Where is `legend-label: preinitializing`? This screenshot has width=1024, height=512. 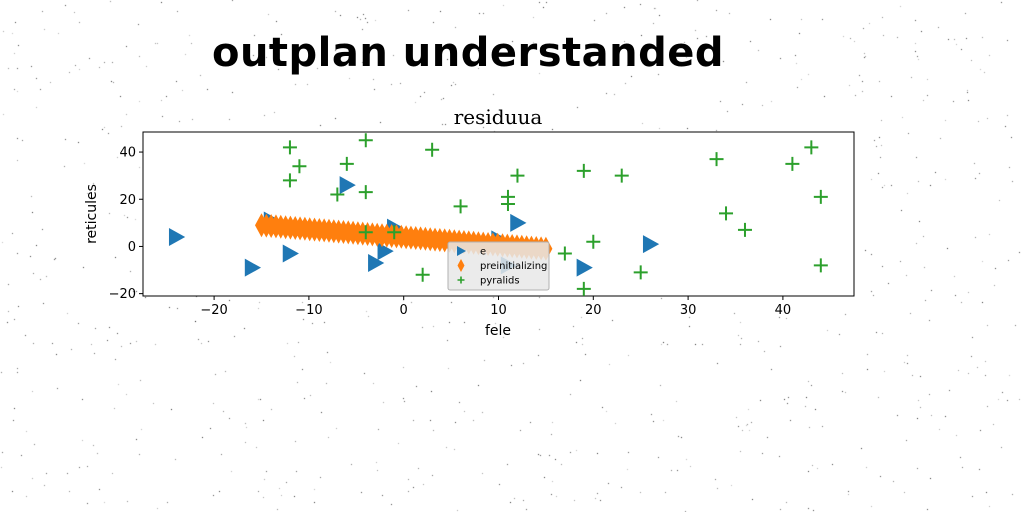
legend-label: preinitializing is located at coordinates (513, 266).